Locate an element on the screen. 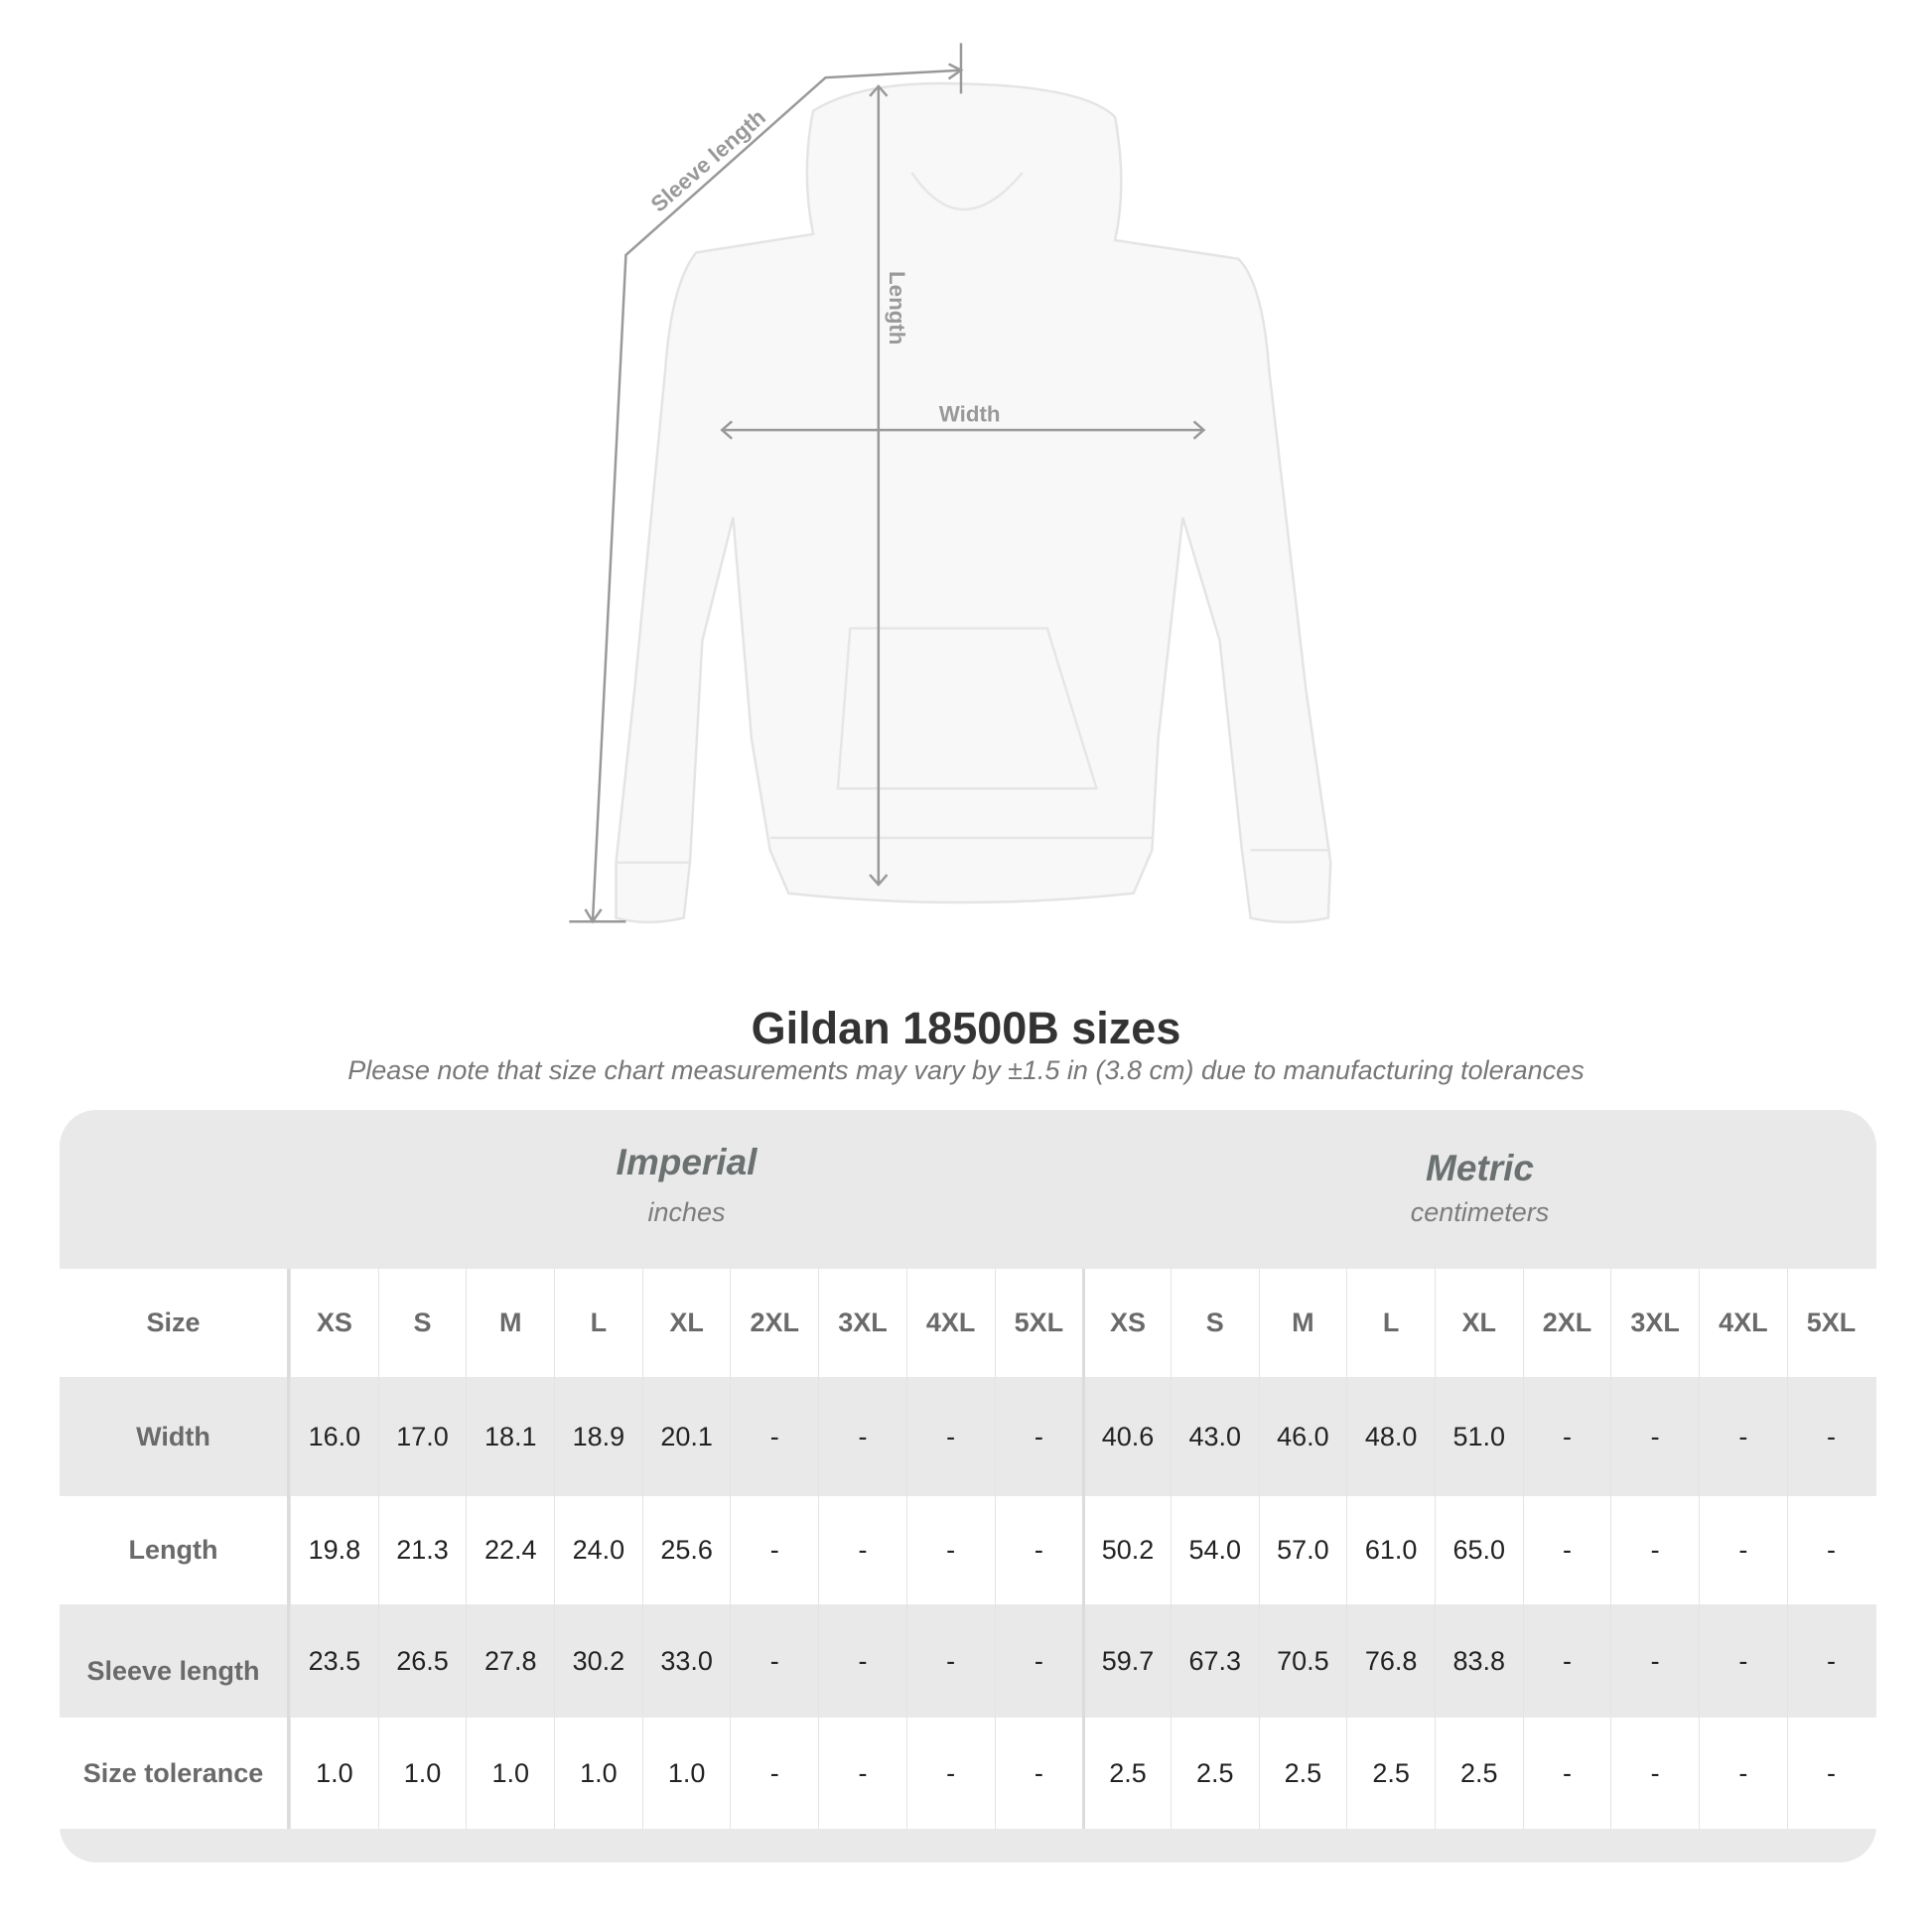 Image resolution: width=1932 pixels, height=1932 pixels. imperial-size-4xl: 4XL is located at coordinates (950, 1323).